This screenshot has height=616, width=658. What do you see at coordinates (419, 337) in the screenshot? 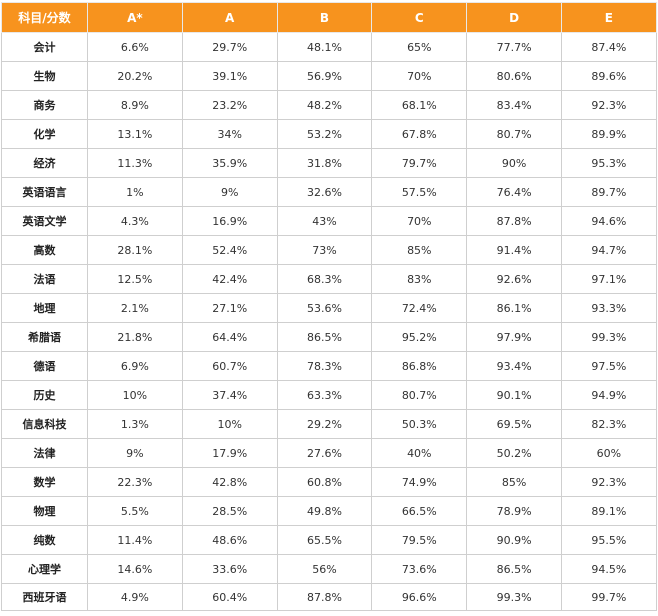
I see `percentage-cell-c: 95.2%` at bounding box center [419, 337].